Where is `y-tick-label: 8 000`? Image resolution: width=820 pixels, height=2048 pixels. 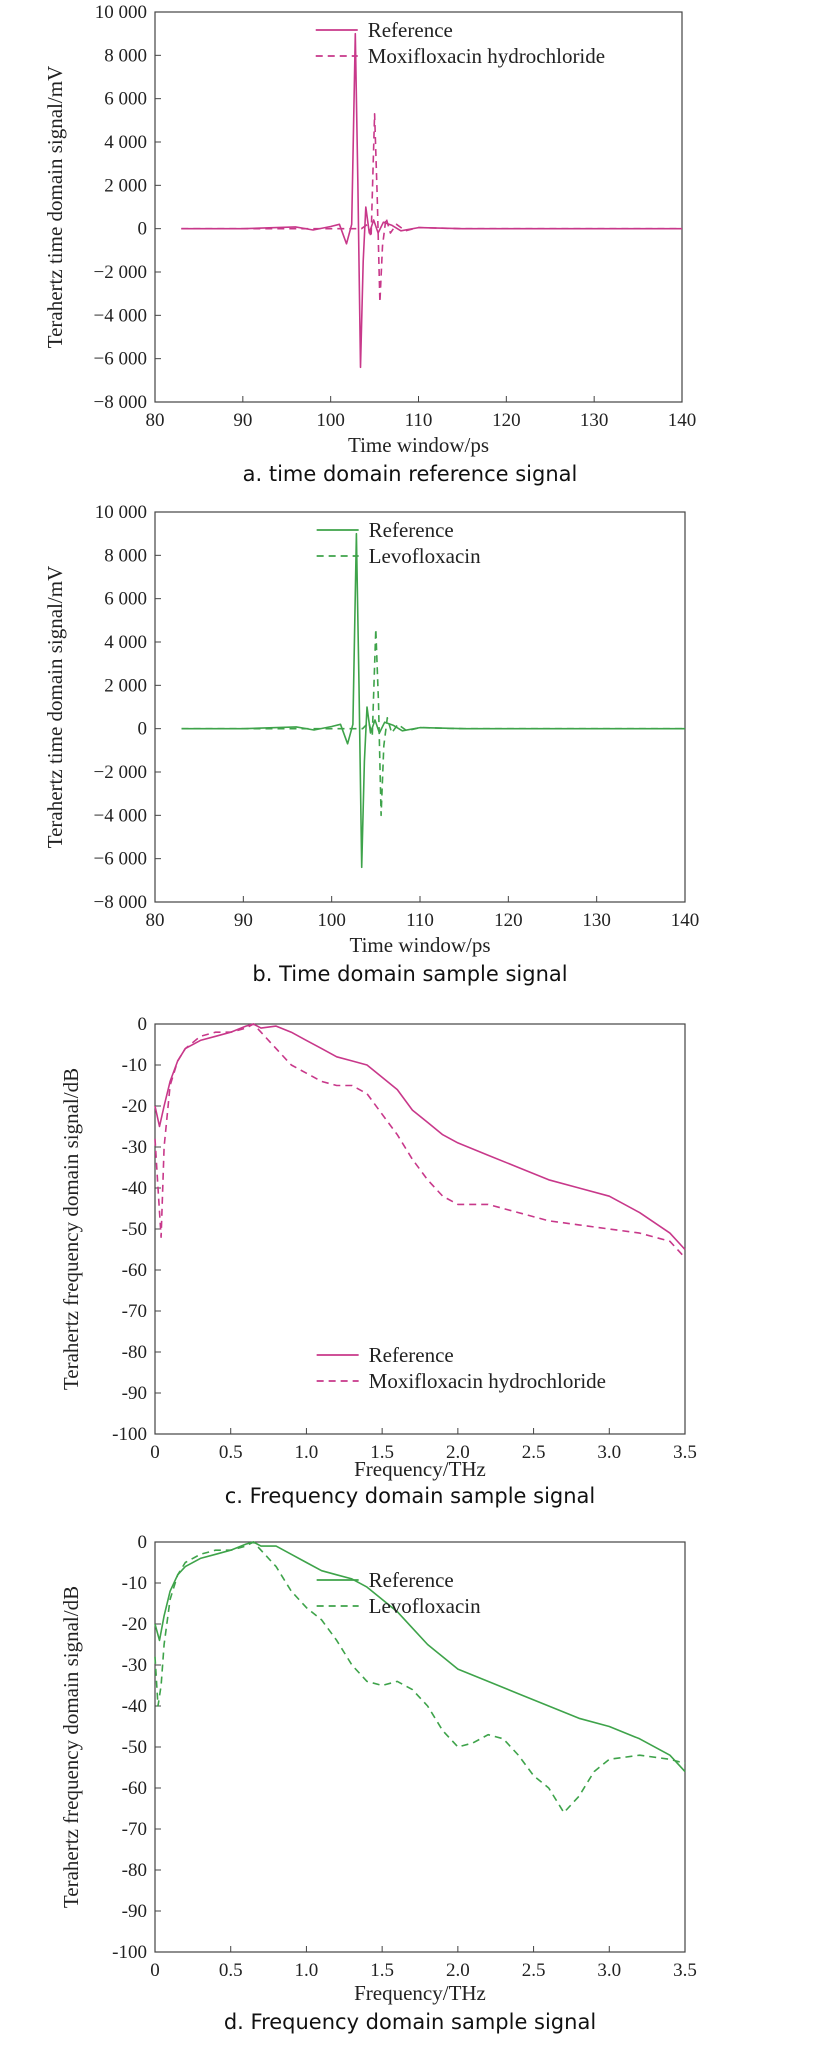
y-tick-label: 8 000 is located at coordinates (125, 55).